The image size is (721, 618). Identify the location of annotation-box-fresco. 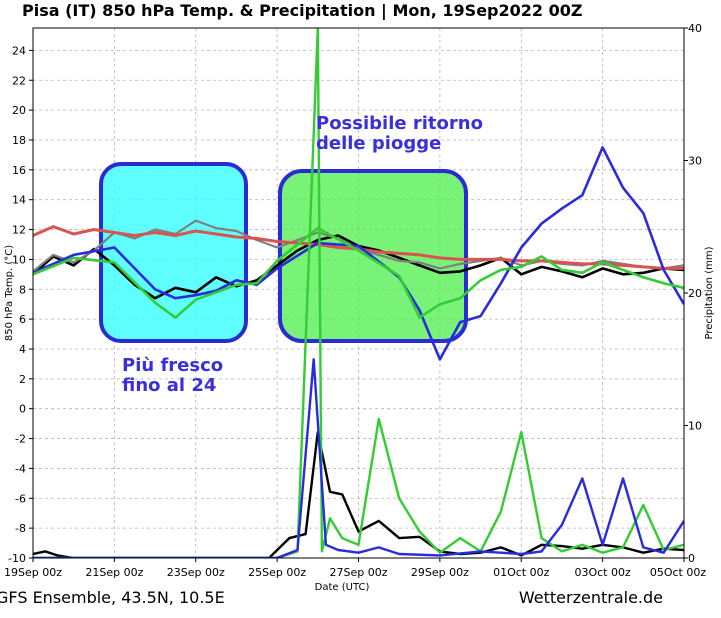
(173, 252).